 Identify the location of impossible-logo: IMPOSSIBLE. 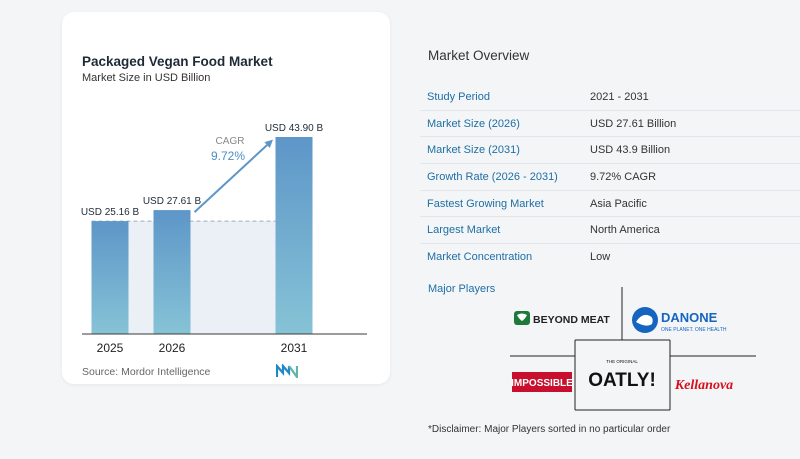
(542, 382).